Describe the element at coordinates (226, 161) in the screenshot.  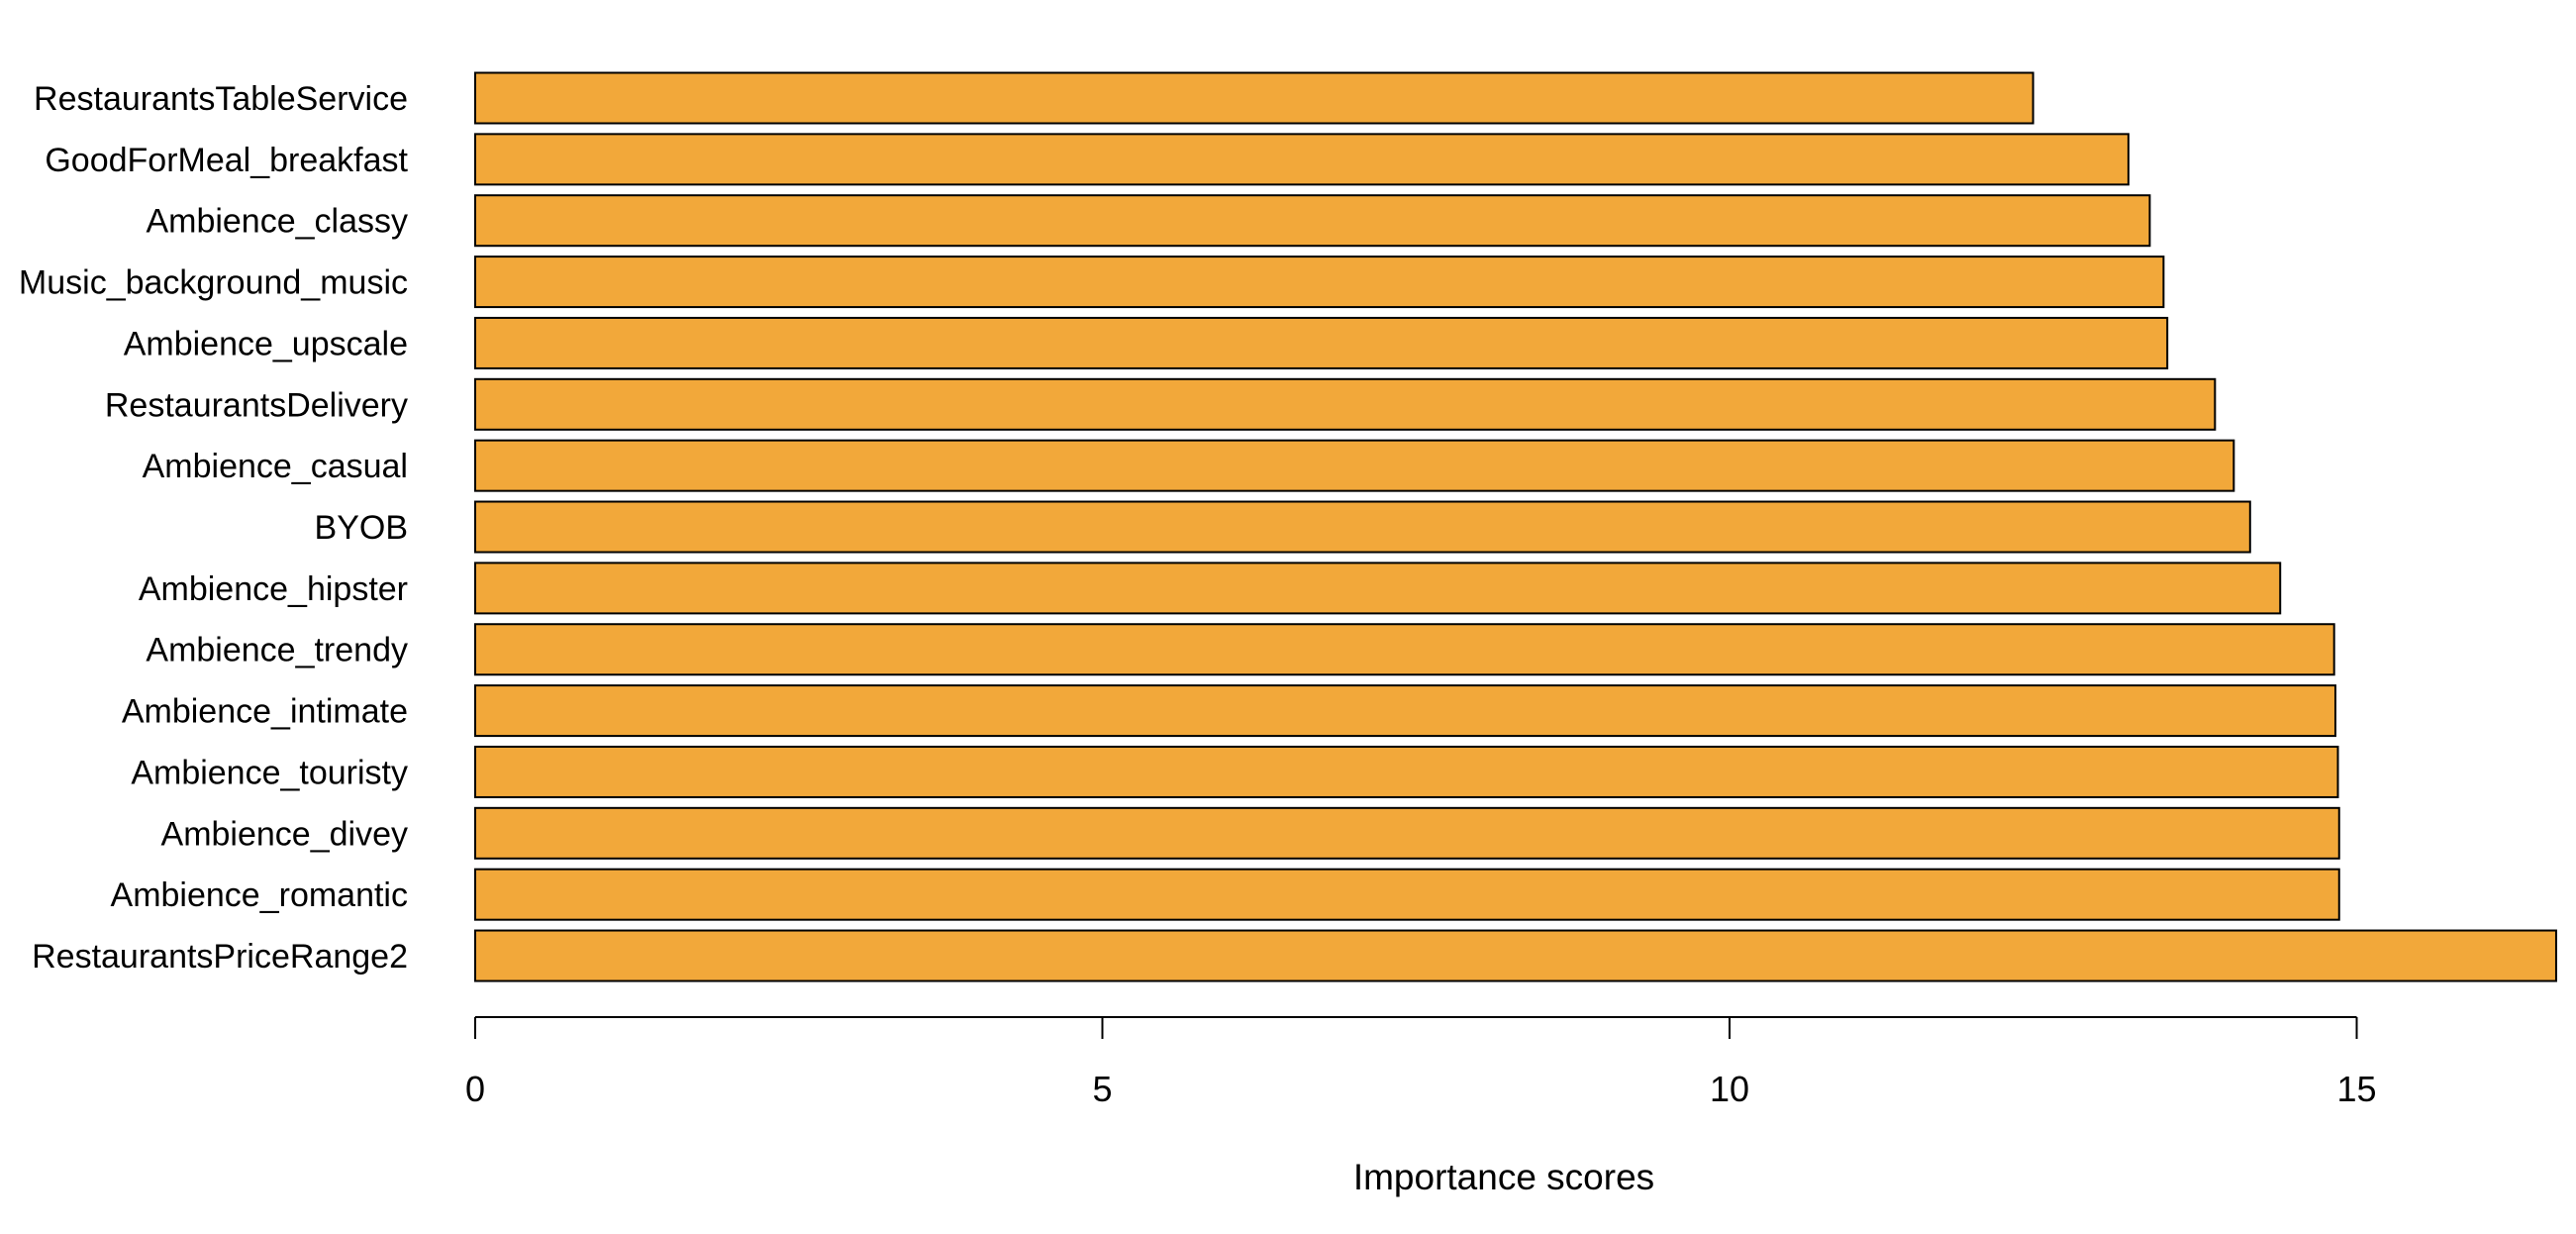
I see `category-label: GoodForMeal_breakfast` at that location.